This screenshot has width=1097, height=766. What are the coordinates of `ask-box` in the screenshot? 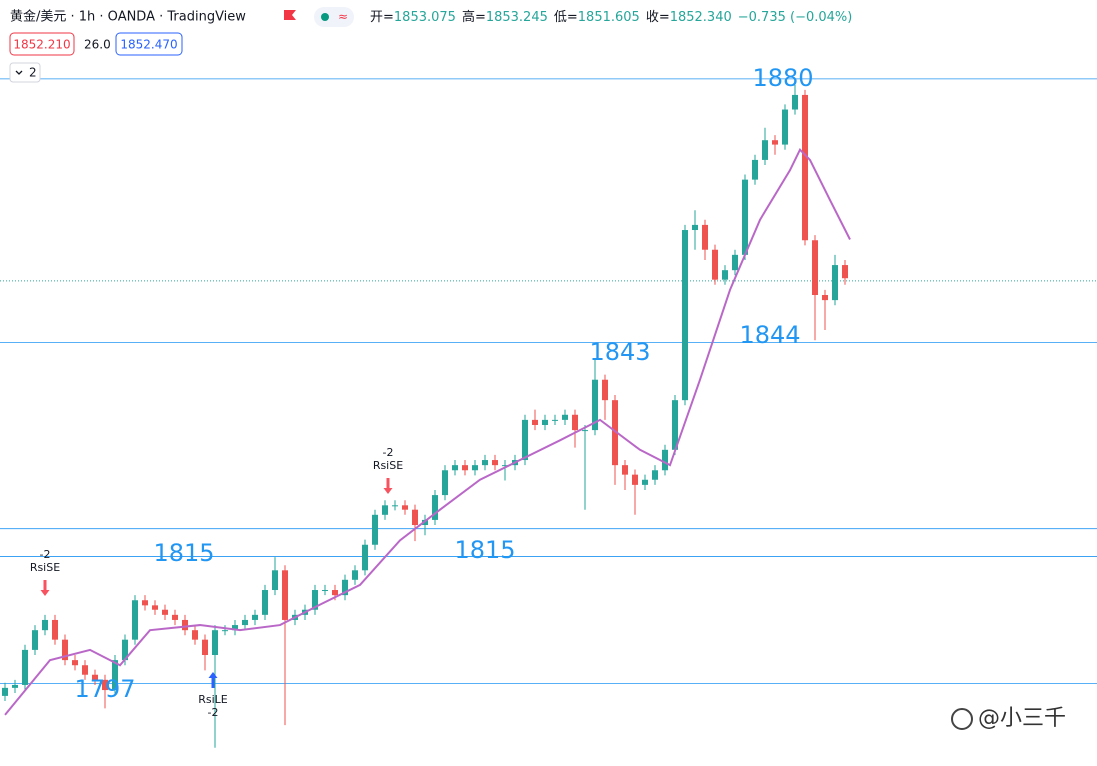 It's located at (149, 44).